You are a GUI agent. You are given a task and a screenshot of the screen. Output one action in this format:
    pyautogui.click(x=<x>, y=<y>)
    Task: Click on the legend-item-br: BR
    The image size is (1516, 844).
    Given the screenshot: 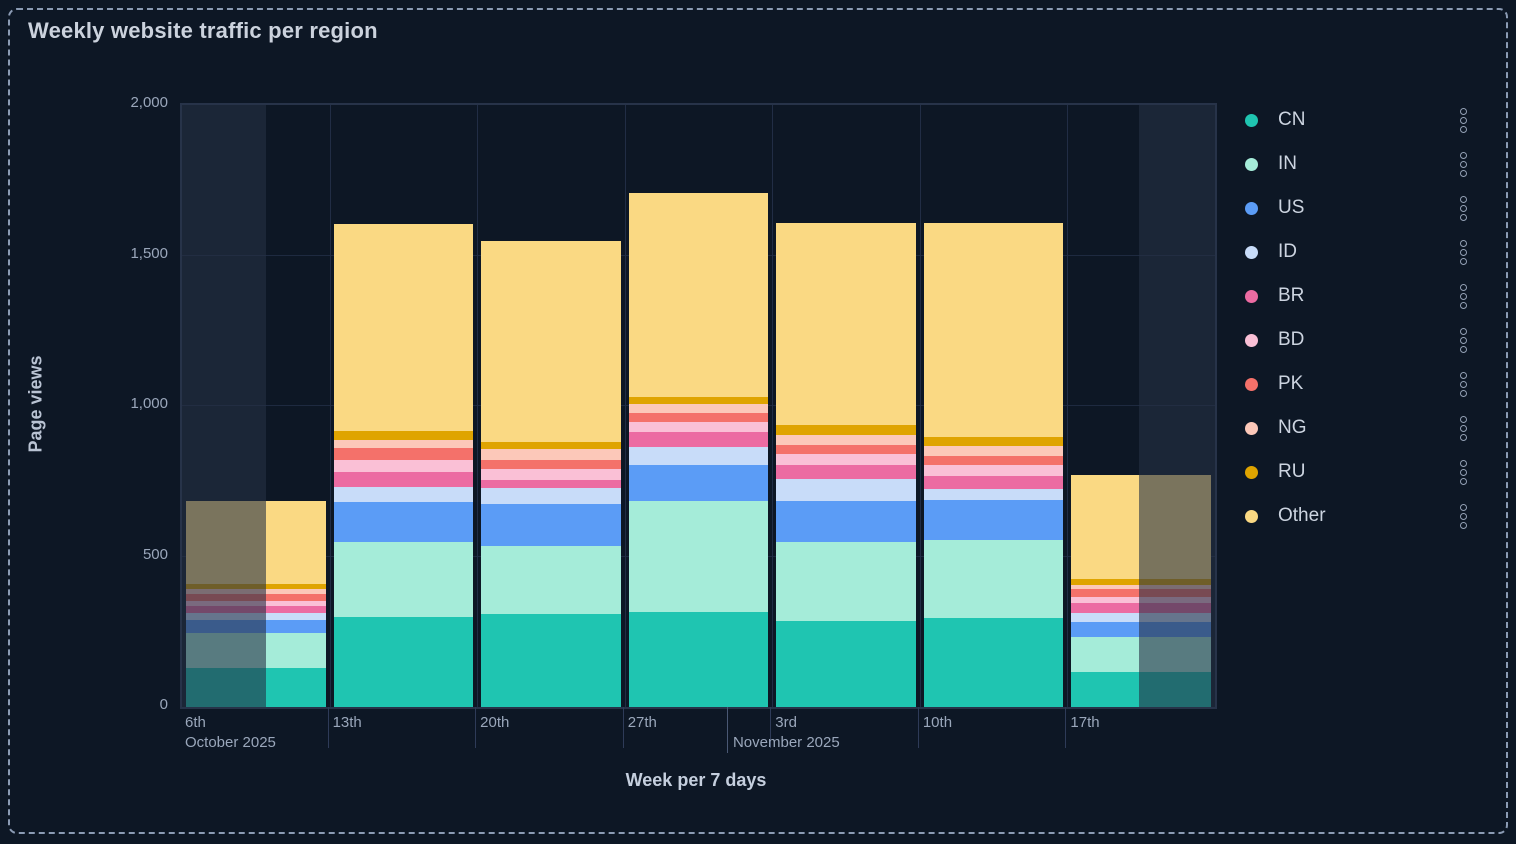 What is the action you would take?
    pyautogui.click(x=1359, y=296)
    